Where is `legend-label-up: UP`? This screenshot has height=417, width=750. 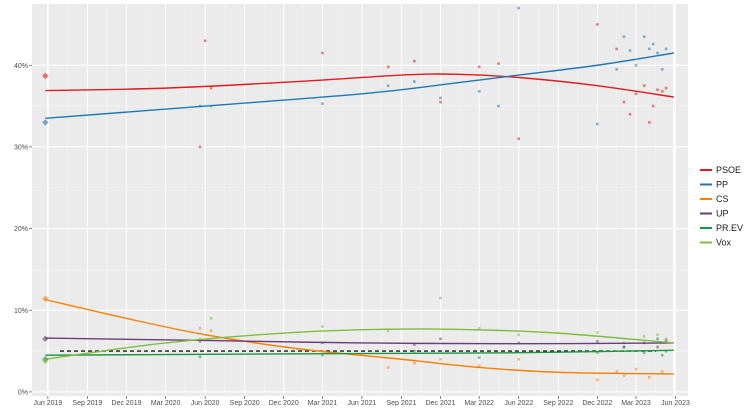 legend-label-up: UP is located at coordinates (722, 214).